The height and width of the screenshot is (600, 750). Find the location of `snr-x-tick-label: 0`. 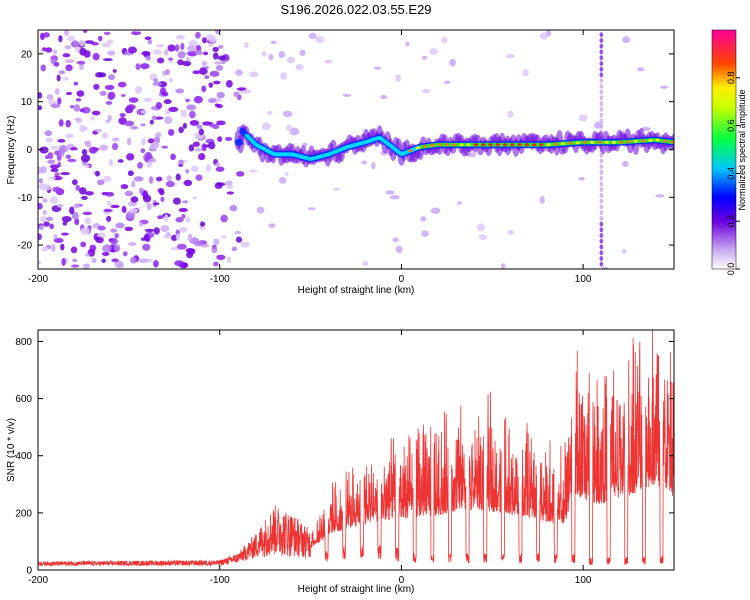

snr-x-tick-label: 0 is located at coordinates (402, 580).